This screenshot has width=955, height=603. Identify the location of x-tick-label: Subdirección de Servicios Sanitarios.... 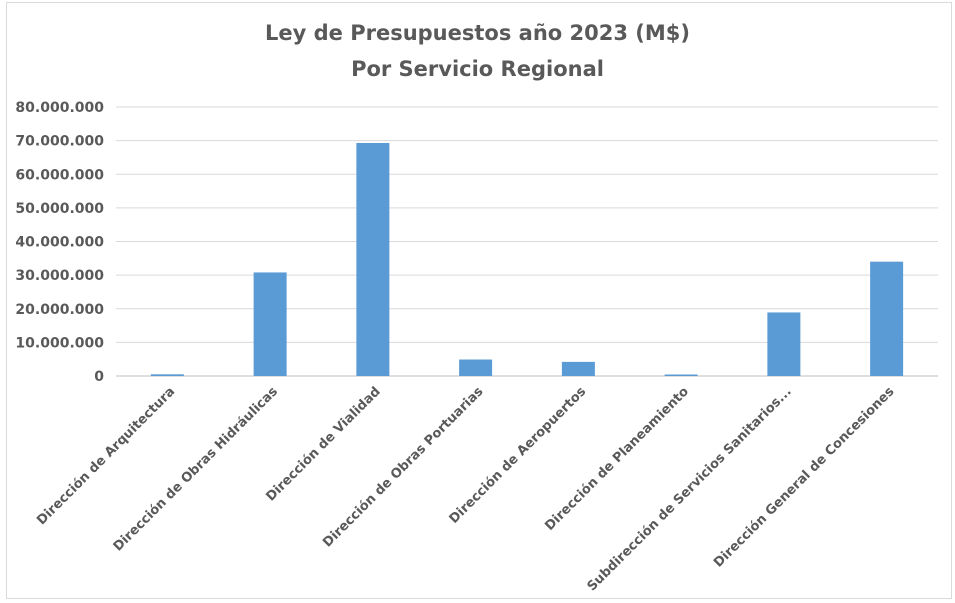
(690, 489).